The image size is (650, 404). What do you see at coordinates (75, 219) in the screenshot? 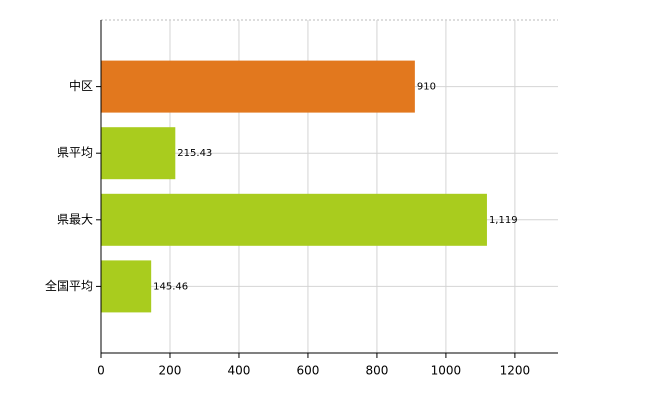
I see `y-tick-label: 県最大` at bounding box center [75, 219].